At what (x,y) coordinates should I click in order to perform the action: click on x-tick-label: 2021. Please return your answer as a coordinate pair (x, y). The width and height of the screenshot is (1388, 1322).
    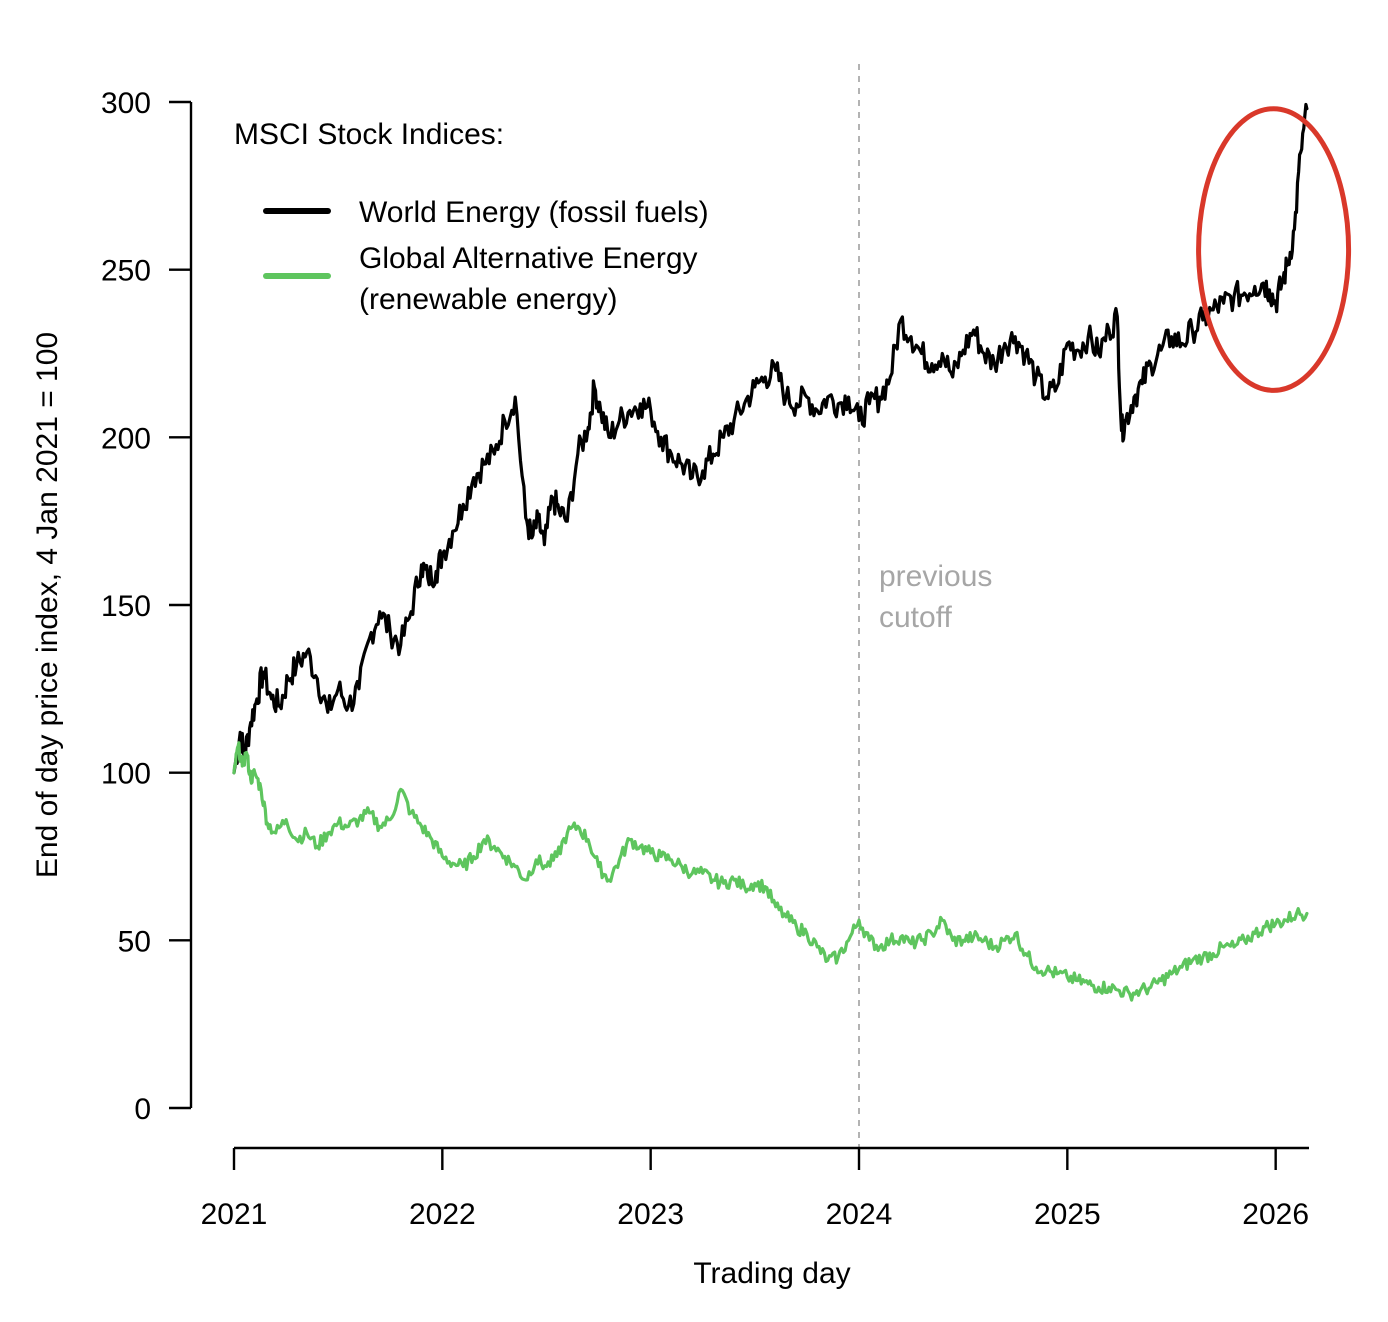
    Looking at the image, I should click on (234, 1214).